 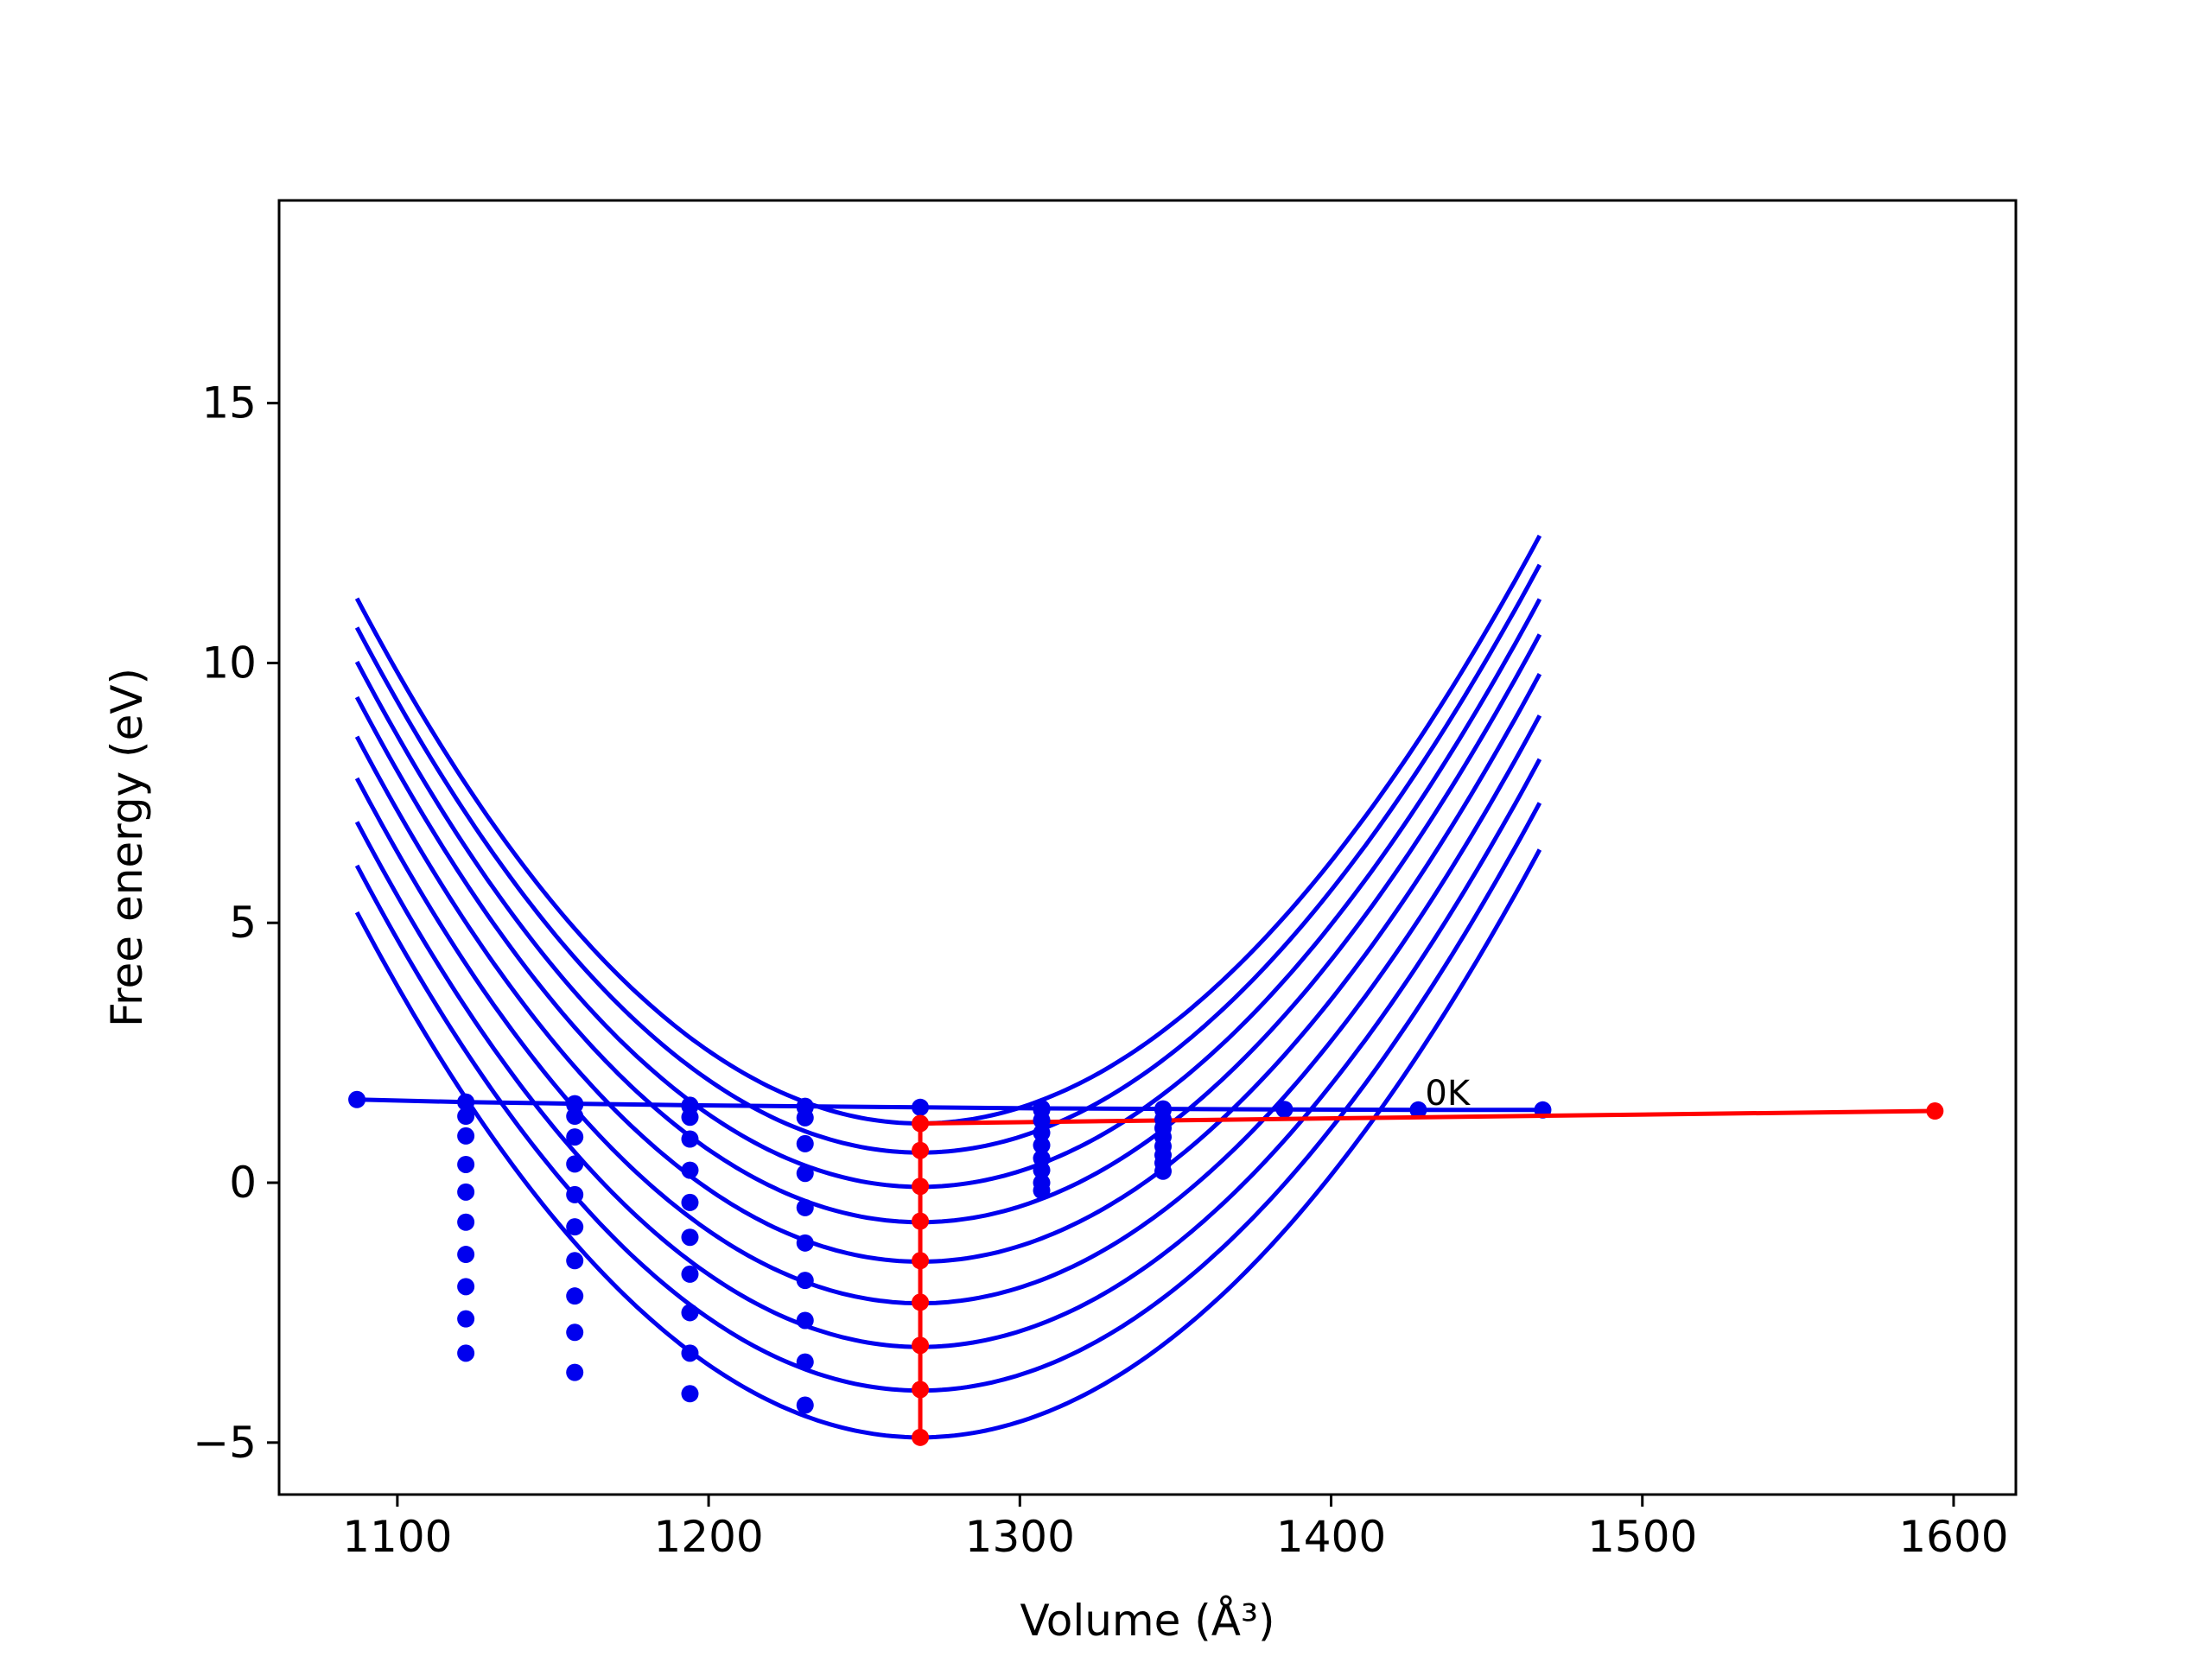 What do you see at coordinates (1020, 1537) in the screenshot?
I see `x-tick-label: 1300` at bounding box center [1020, 1537].